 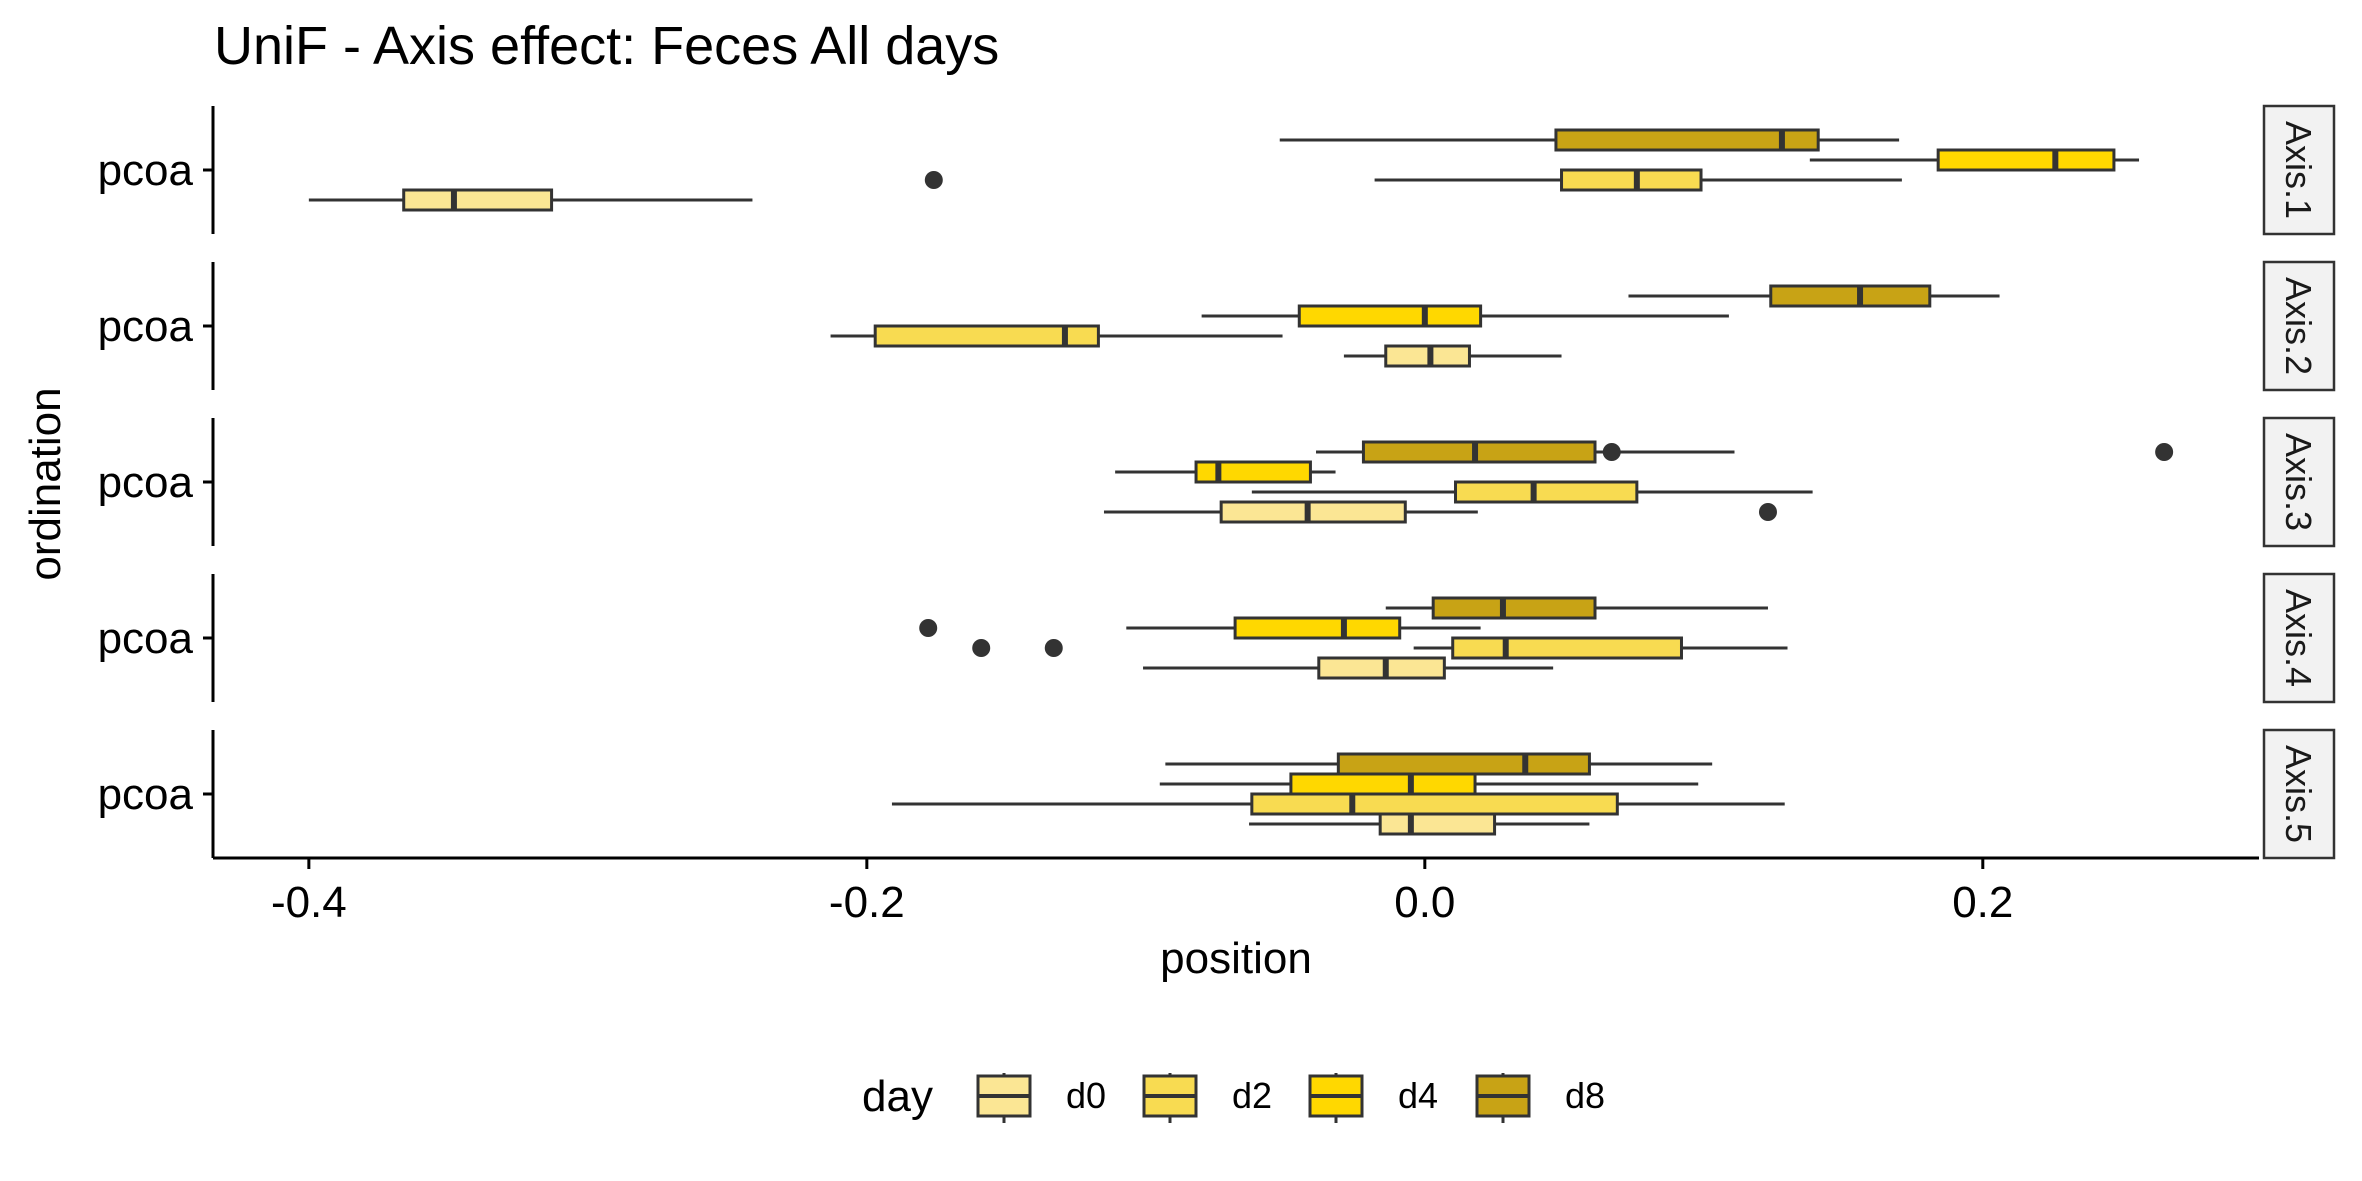 I want to click on legend-item-d4: d4, so click(x=1373, y=1098).